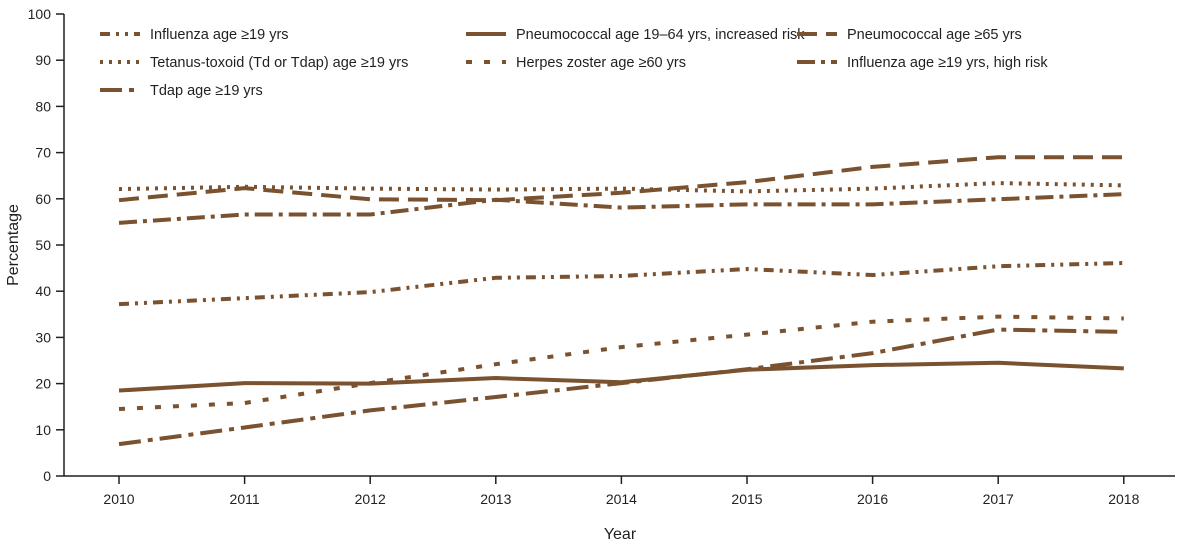  I want to click on legend-item-tdap: Tdap age ≥19 yrs, so click(181, 91).